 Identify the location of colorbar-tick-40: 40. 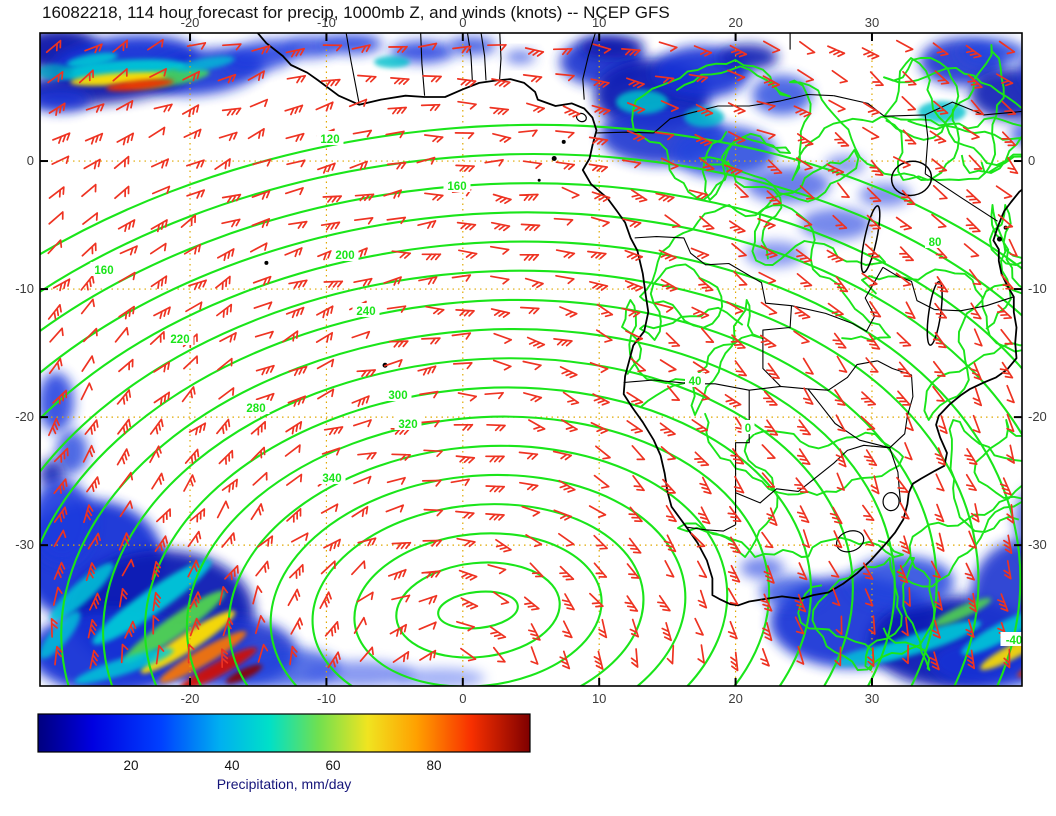
(231, 765).